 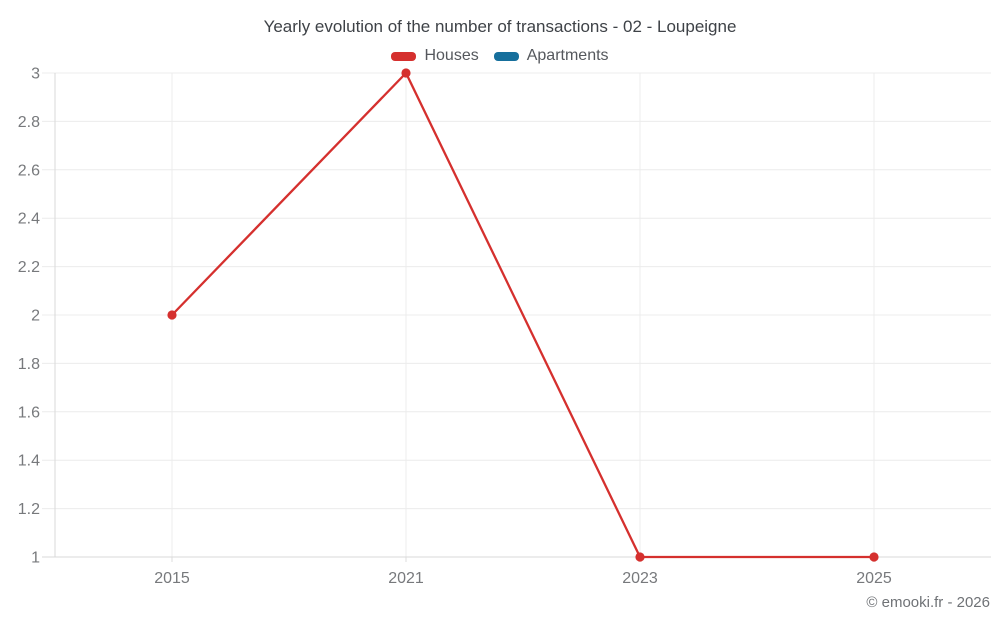 What do you see at coordinates (404, 56) in the screenshot?
I see `houses-legend-swatch-icon` at bounding box center [404, 56].